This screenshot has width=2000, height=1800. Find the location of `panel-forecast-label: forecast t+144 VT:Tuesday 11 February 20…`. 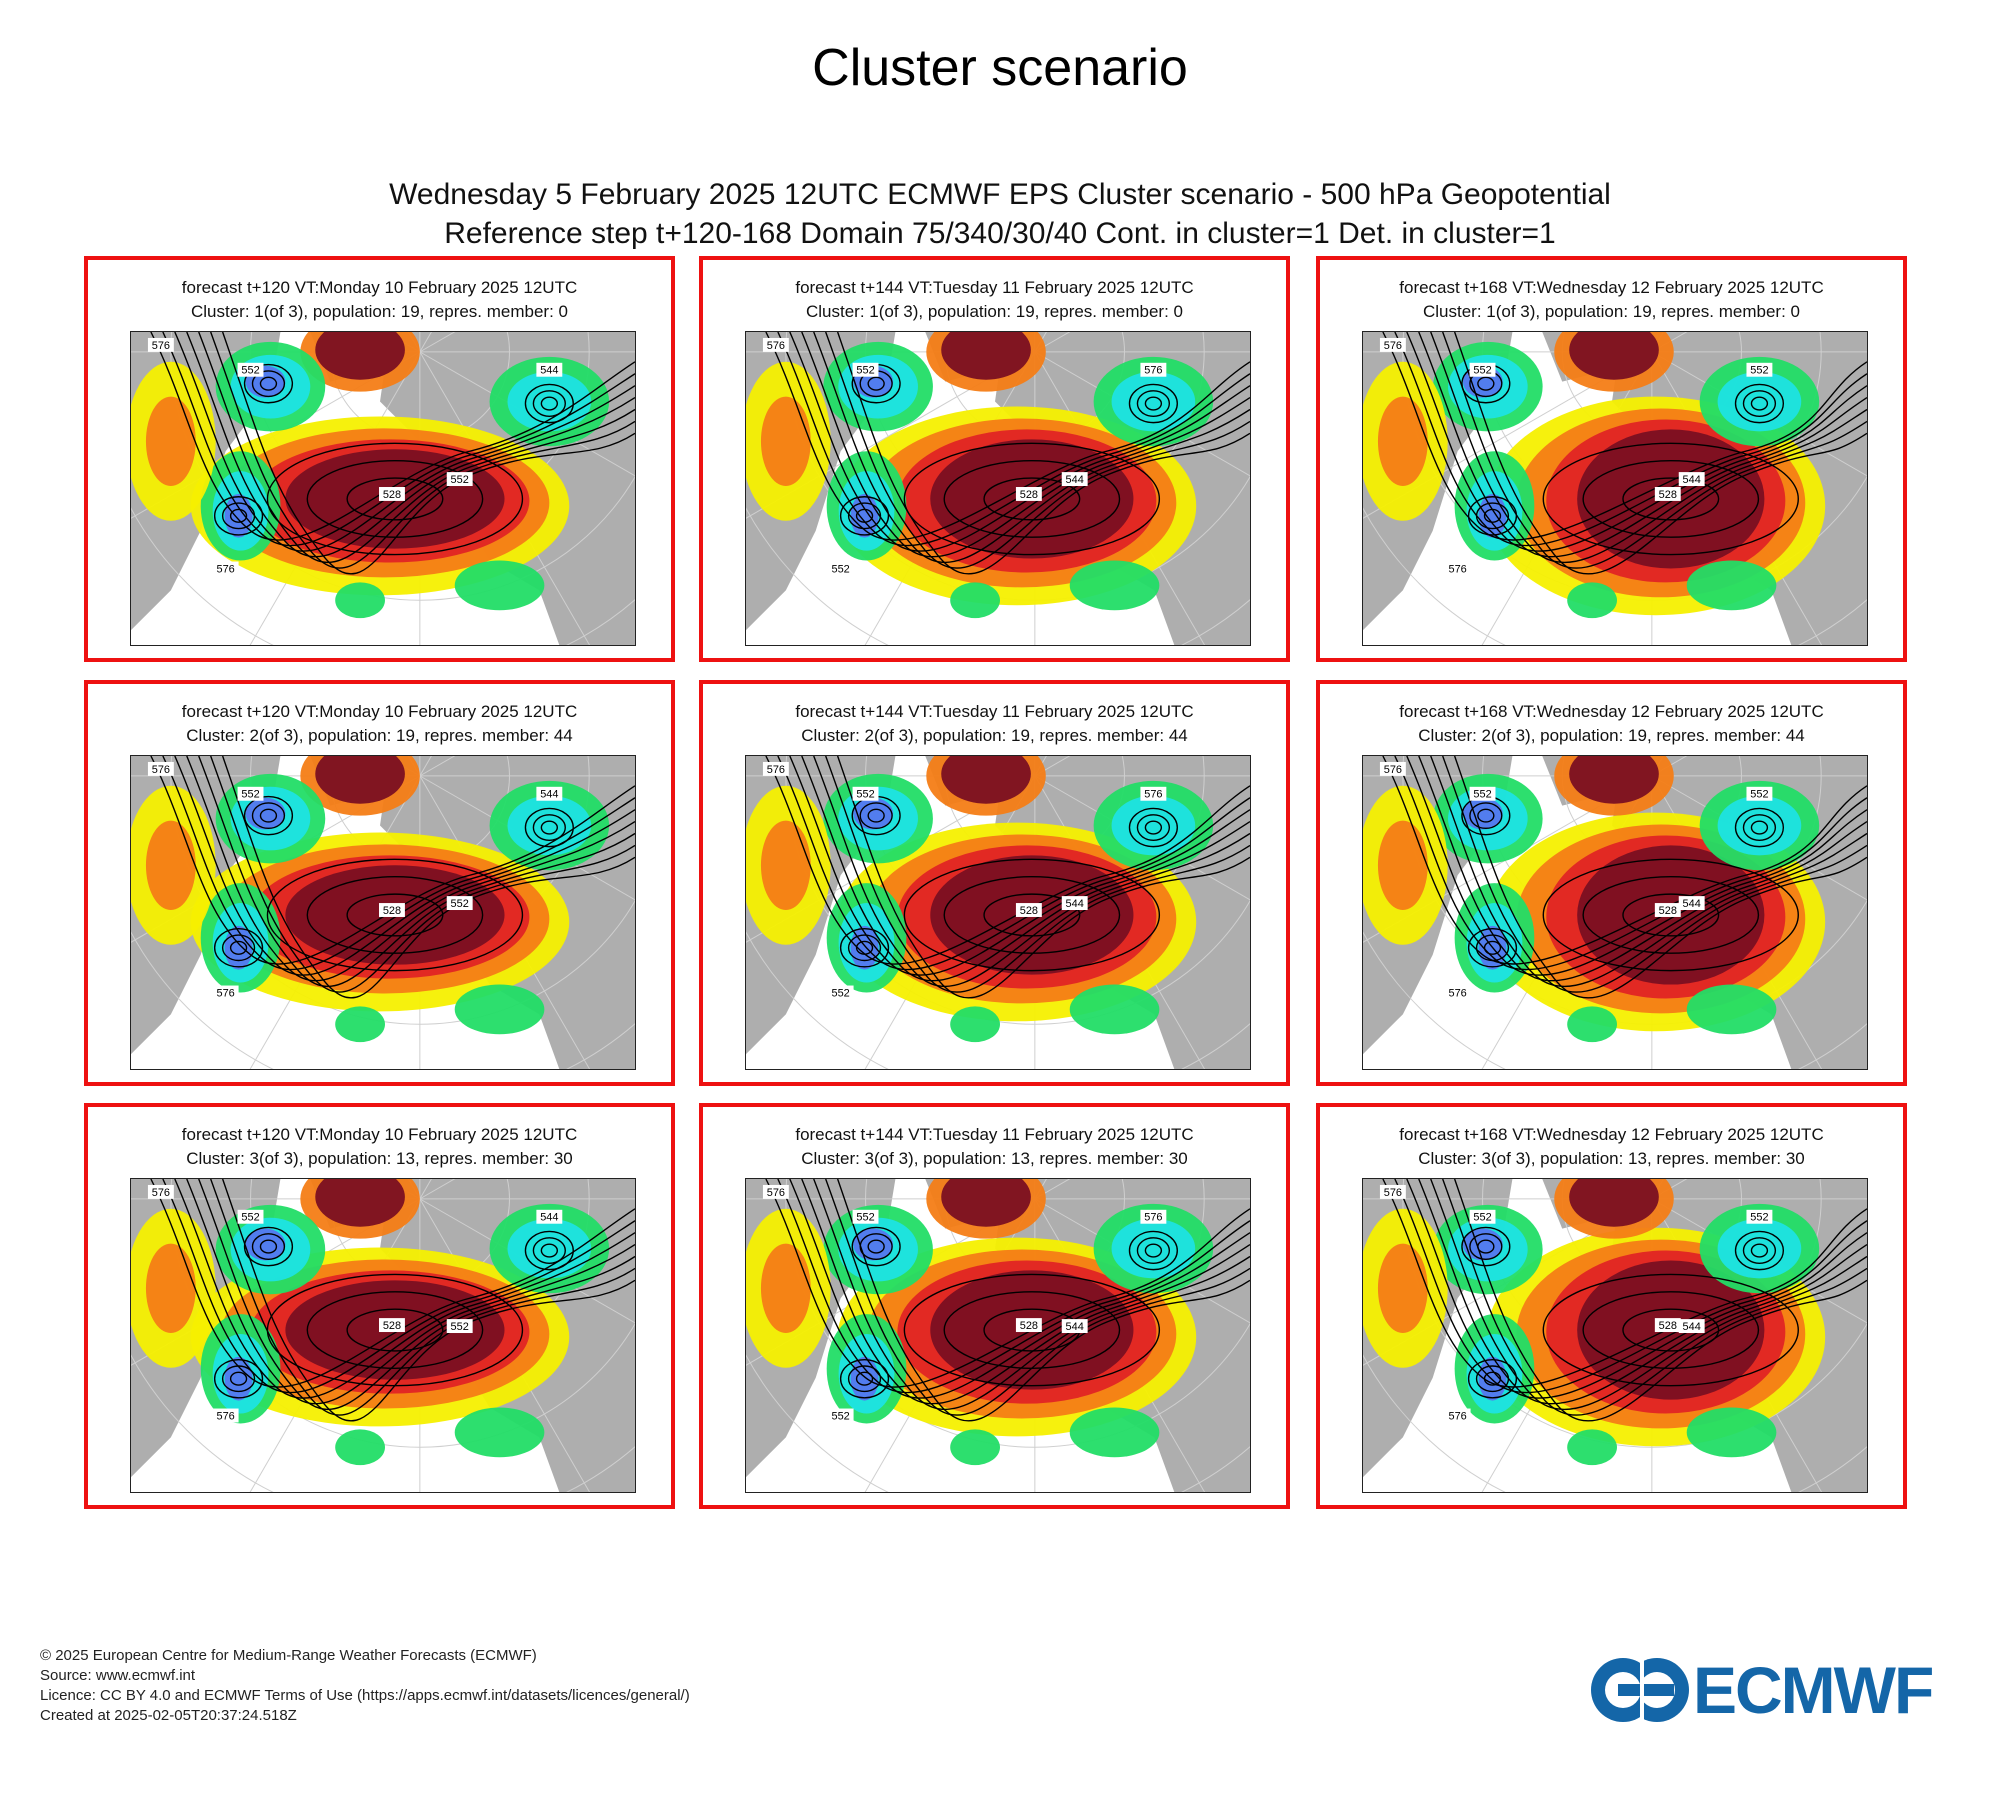

panel-forecast-label: forecast t+144 VT:Tuesday 11 February 20… is located at coordinates (994, 287).